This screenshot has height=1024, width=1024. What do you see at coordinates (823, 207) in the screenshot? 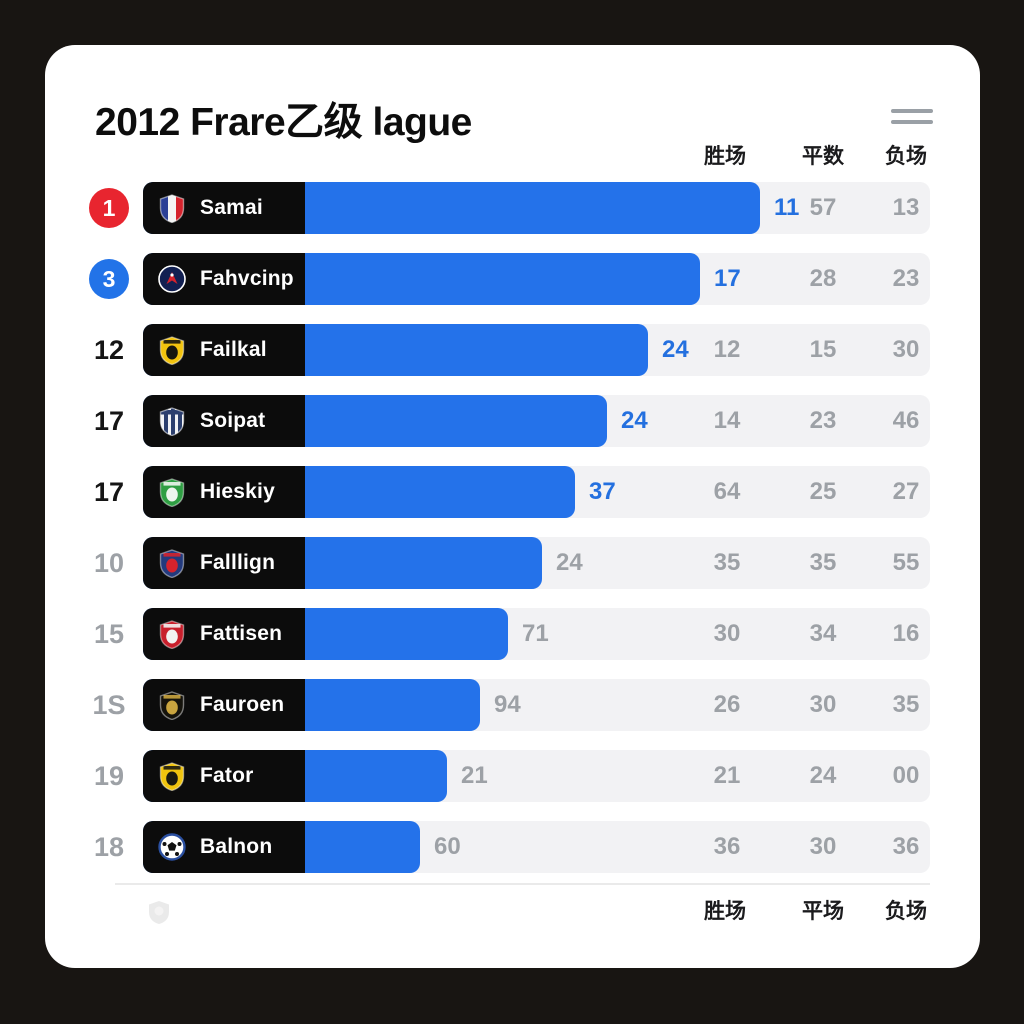
I see `stat-value: 57` at bounding box center [823, 207].